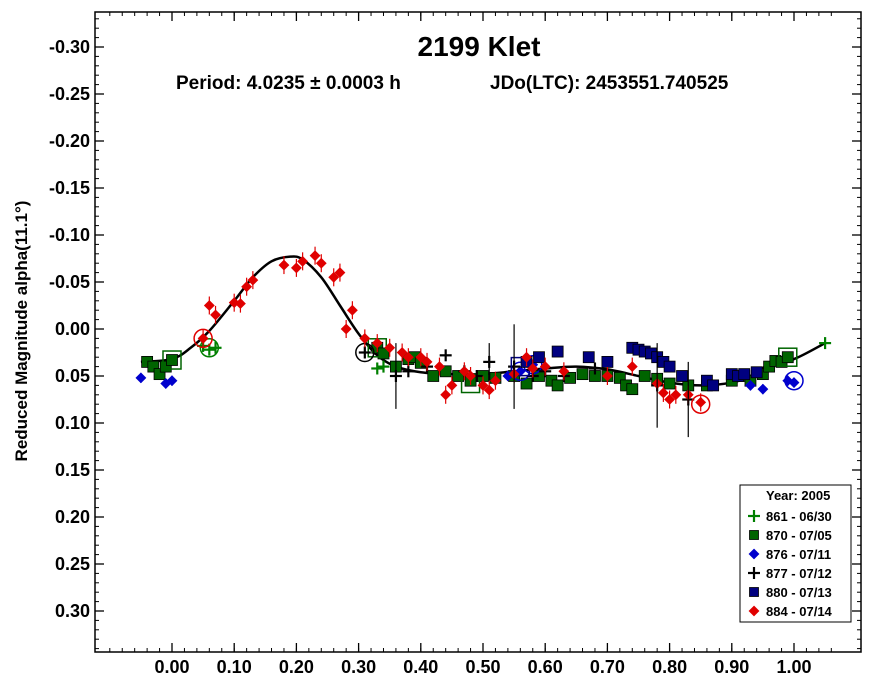 The width and height of the screenshot is (881, 683). I want to click on y-tick-label: 0.15, so click(72, 470).